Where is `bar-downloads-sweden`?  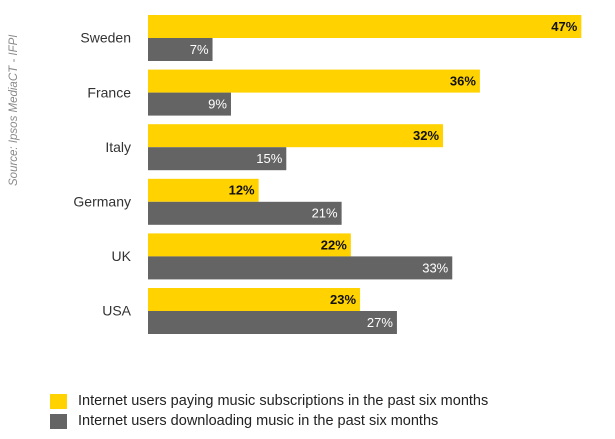
bar-downloads-sweden is located at coordinates (180, 49).